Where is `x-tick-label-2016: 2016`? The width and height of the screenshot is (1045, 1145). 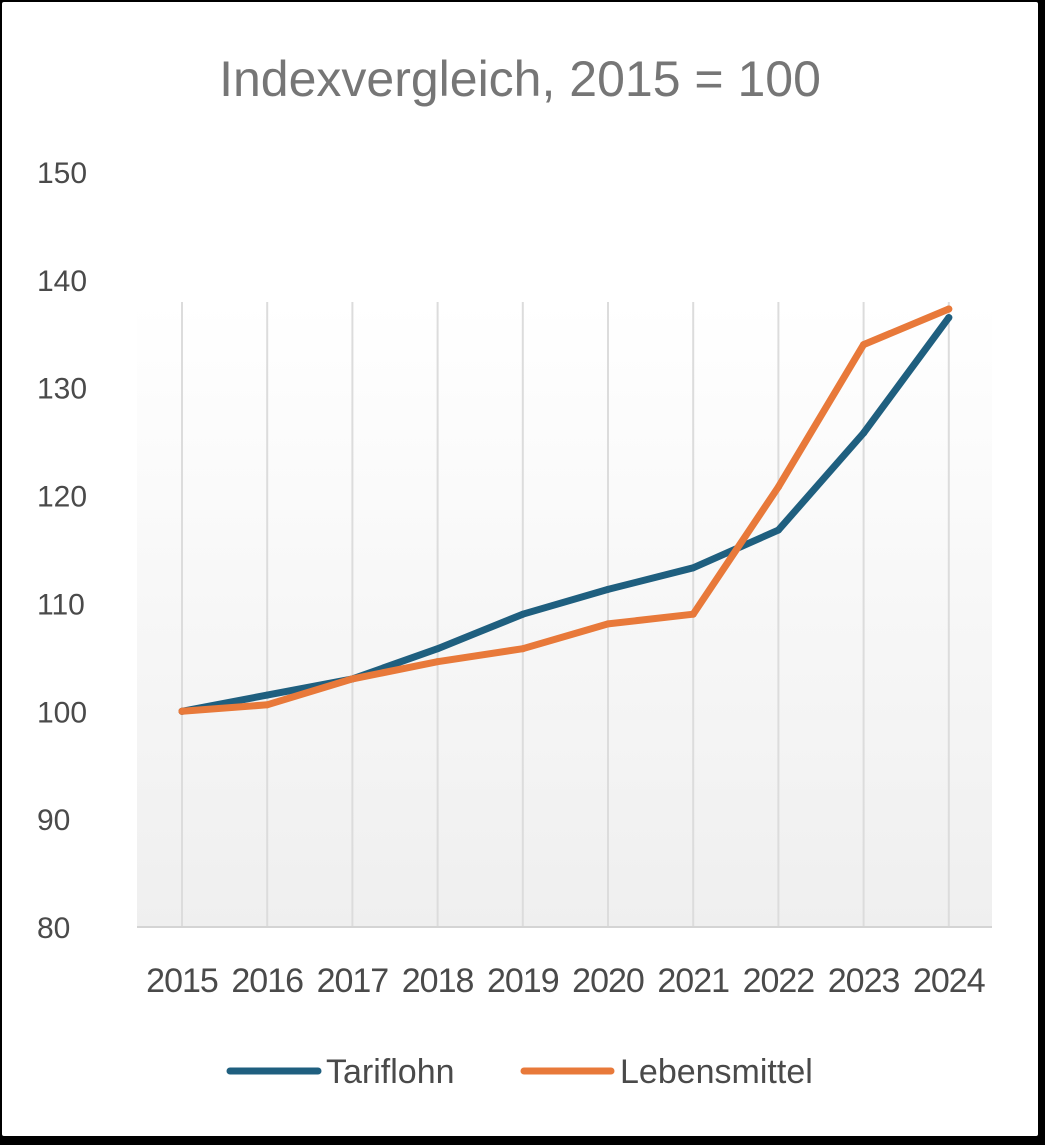
x-tick-label-2016: 2016 is located at coordinates (267, 981).